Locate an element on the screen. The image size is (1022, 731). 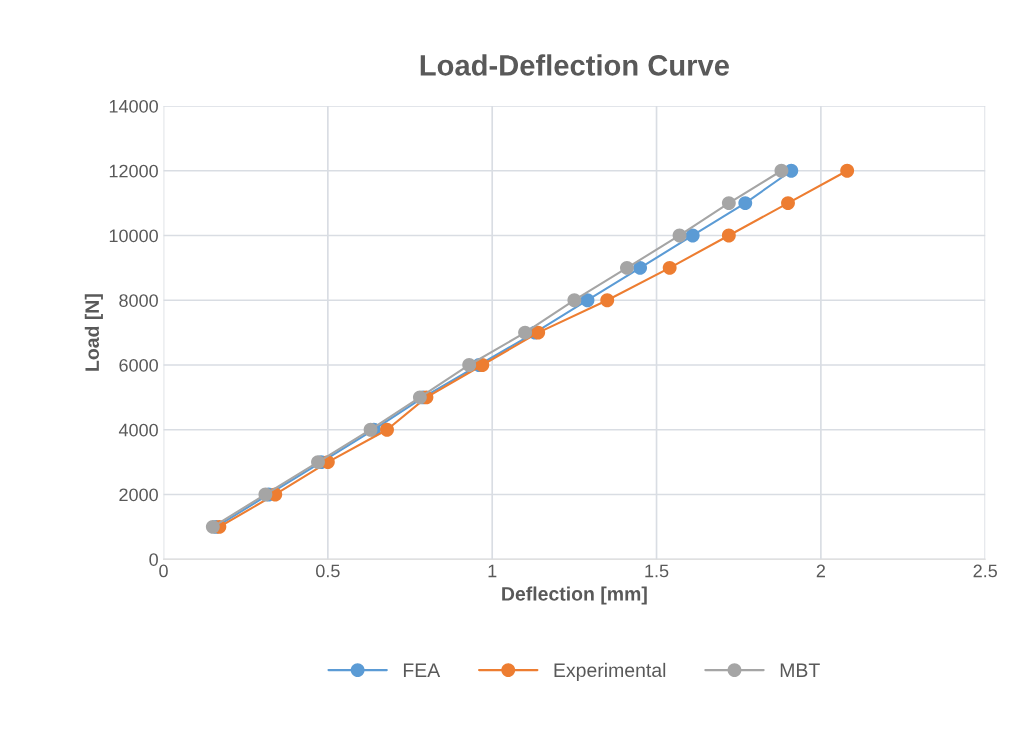
x-tick-label: 0.5 is located at coordinates (328, 571).